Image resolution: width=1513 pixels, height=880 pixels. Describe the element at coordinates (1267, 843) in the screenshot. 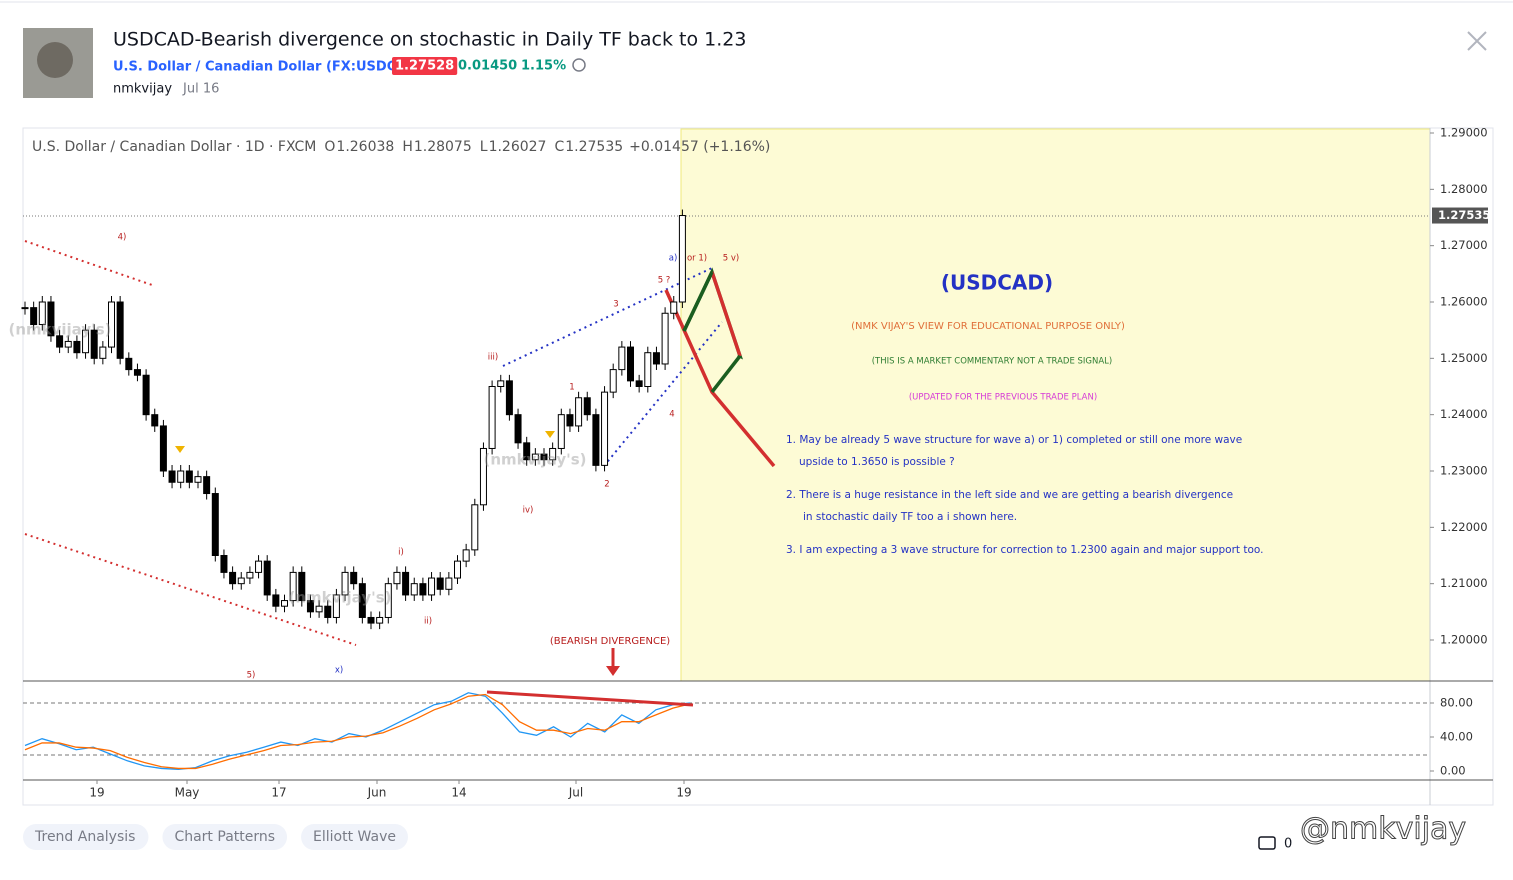

I see `comment-icon` at that location.